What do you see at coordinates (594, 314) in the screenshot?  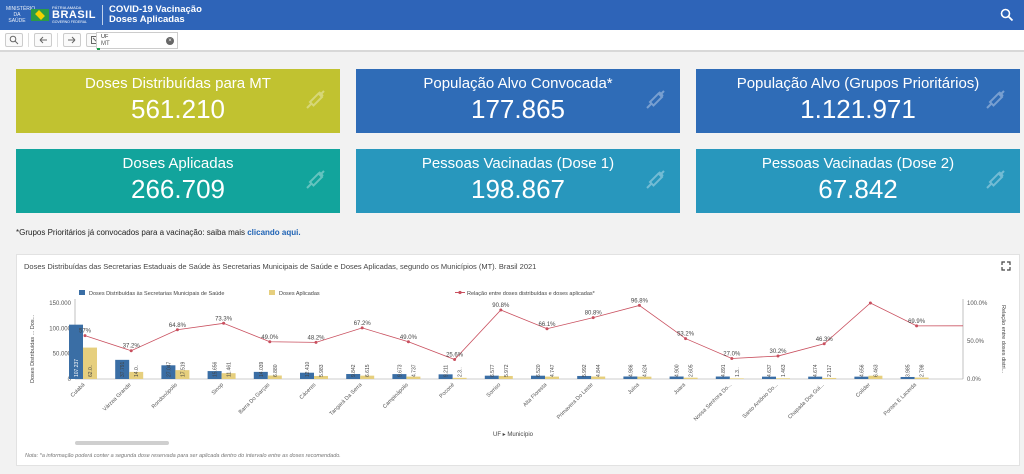 I see `ratio-label: 80.8%` at bounding box center [594, 314].